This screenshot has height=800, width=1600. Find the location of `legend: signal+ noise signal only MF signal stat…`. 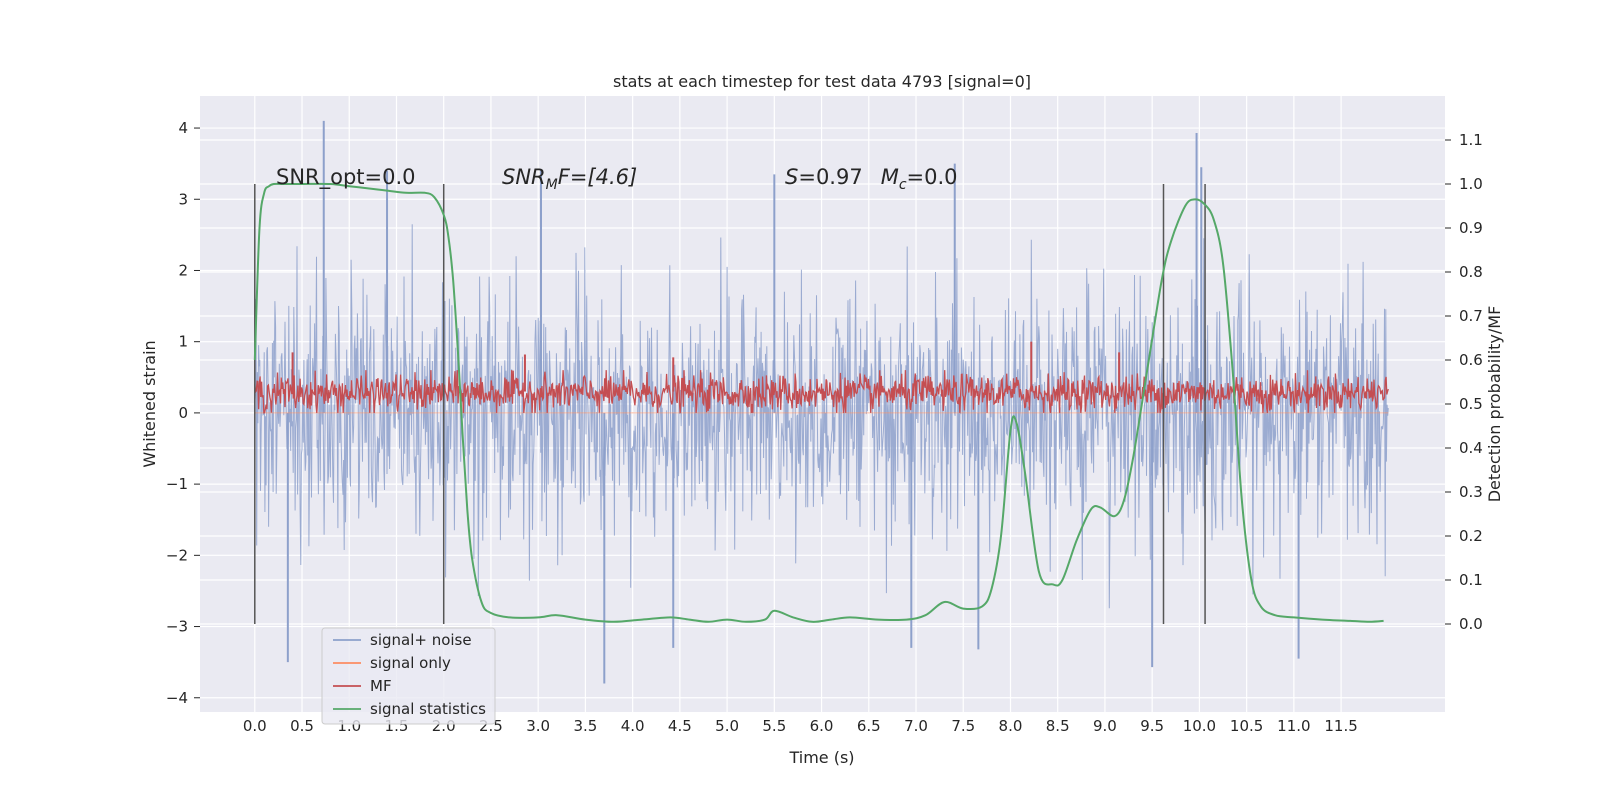

legend: signal+ noise signal only MF signal stat… is located at coordinates (408, 676).